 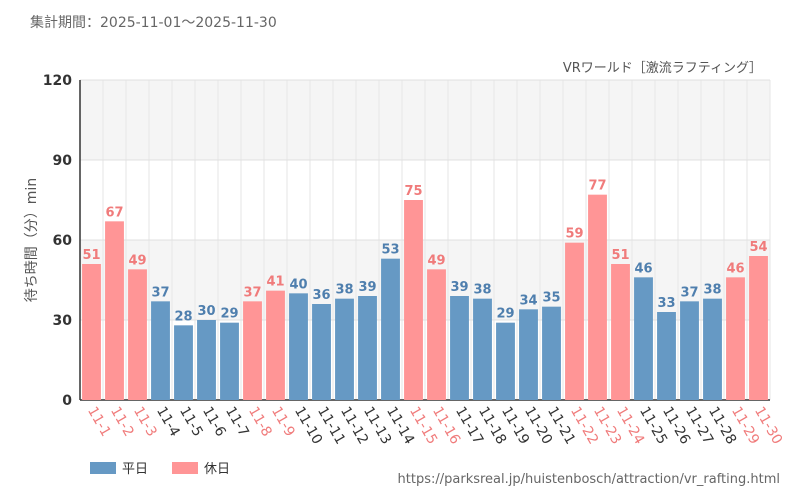 I want to click on x-tick-label-11-4: 11-4, so click(x=168, y=422).